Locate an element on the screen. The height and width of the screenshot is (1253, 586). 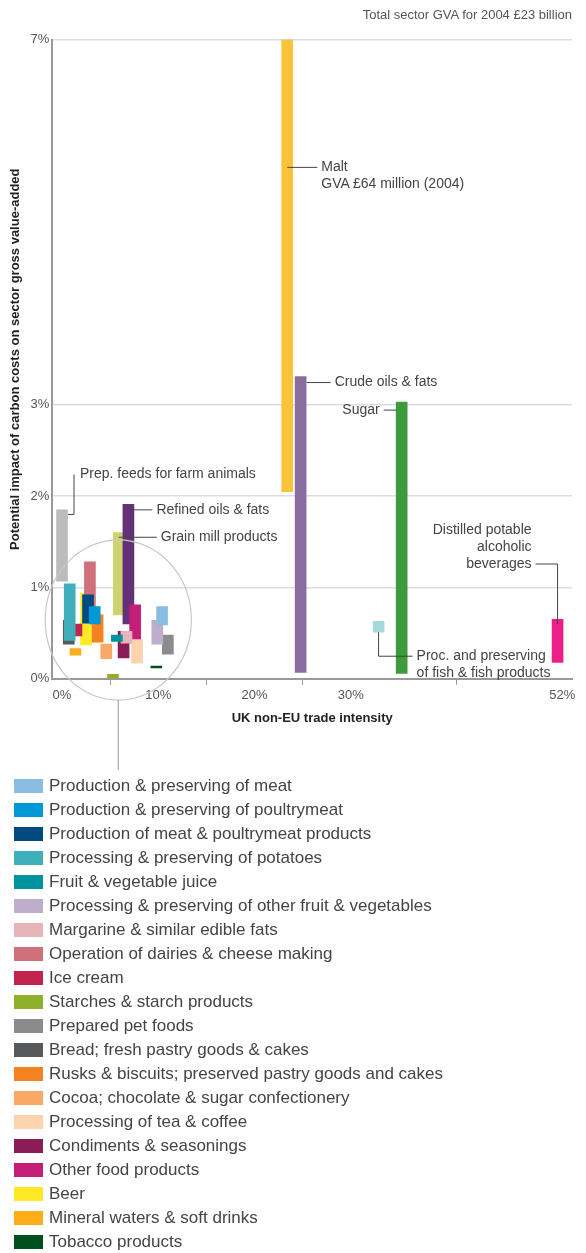
annotation: Prep. feeds for farm animals is located at coordinates (168, 473).